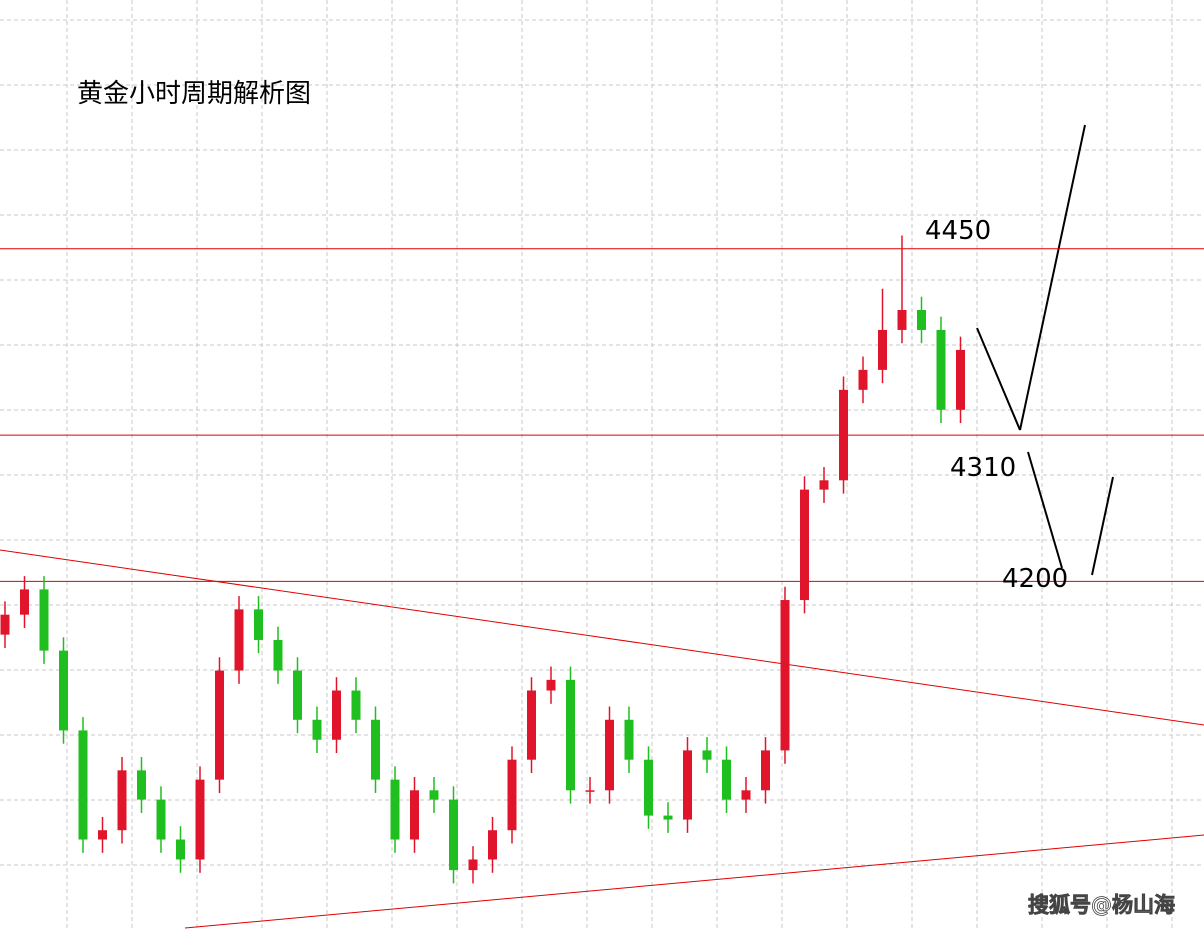 The width and height of the screenshot is (1204, 930). Describe the element at coordinates (1035, 579) in the screenshot. I see `level-label: 4200` at that location.